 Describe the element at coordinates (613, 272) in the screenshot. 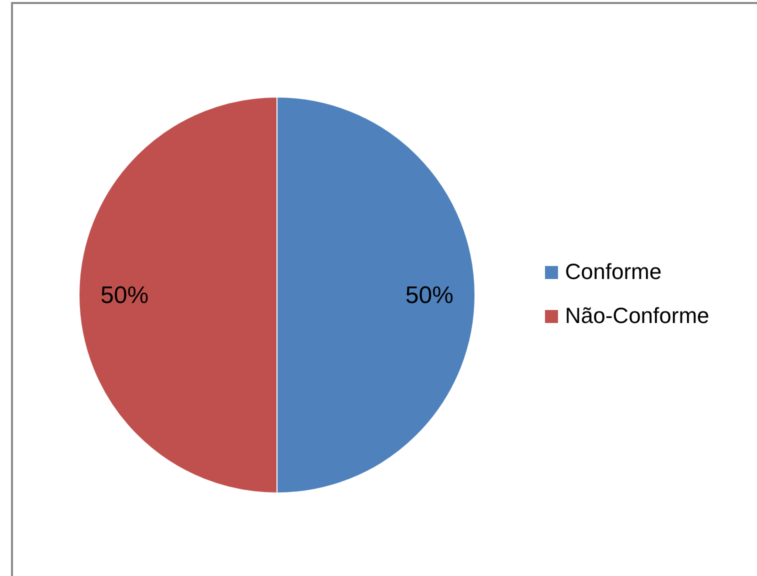

I see `legend-label: Conforme` at that location.